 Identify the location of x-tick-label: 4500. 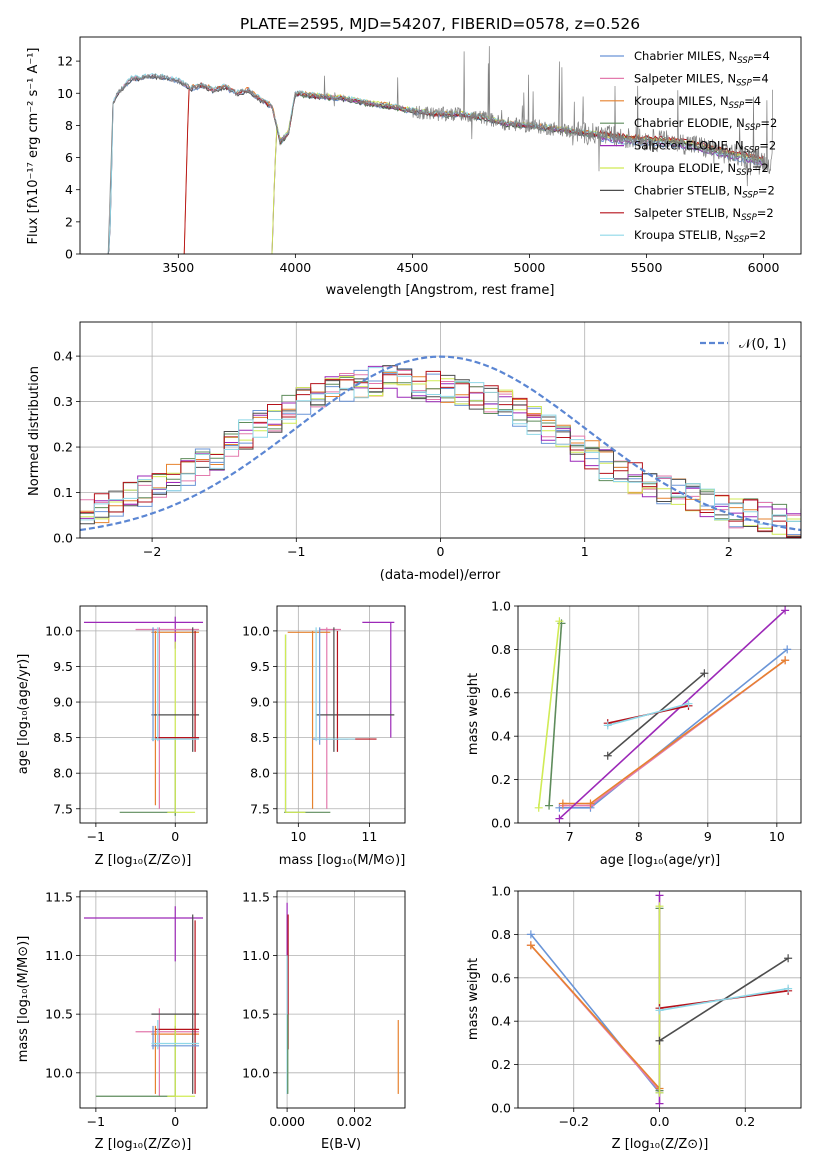
(413, 267).